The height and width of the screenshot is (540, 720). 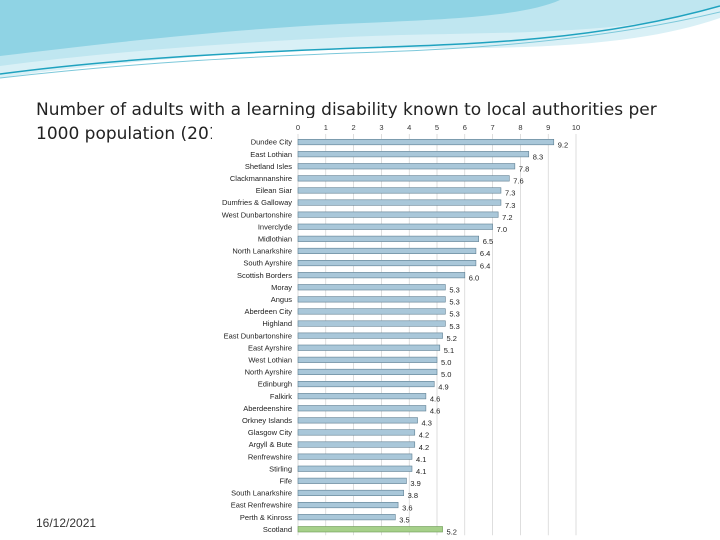 What do you see at coordinates (261, 493) in the screenshot?
I see `category-label: South Lanarkshire` at bounding box center [261, 493].